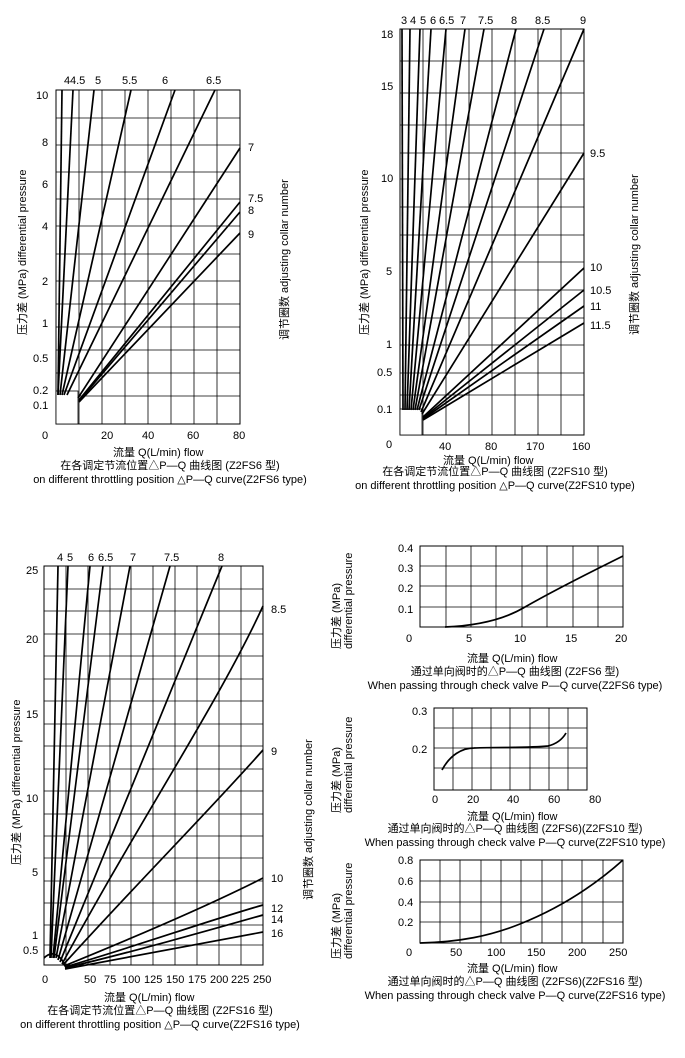 This screenshot has width=685, height=1058. I want to click on chart3-curves, so click(153, 767).